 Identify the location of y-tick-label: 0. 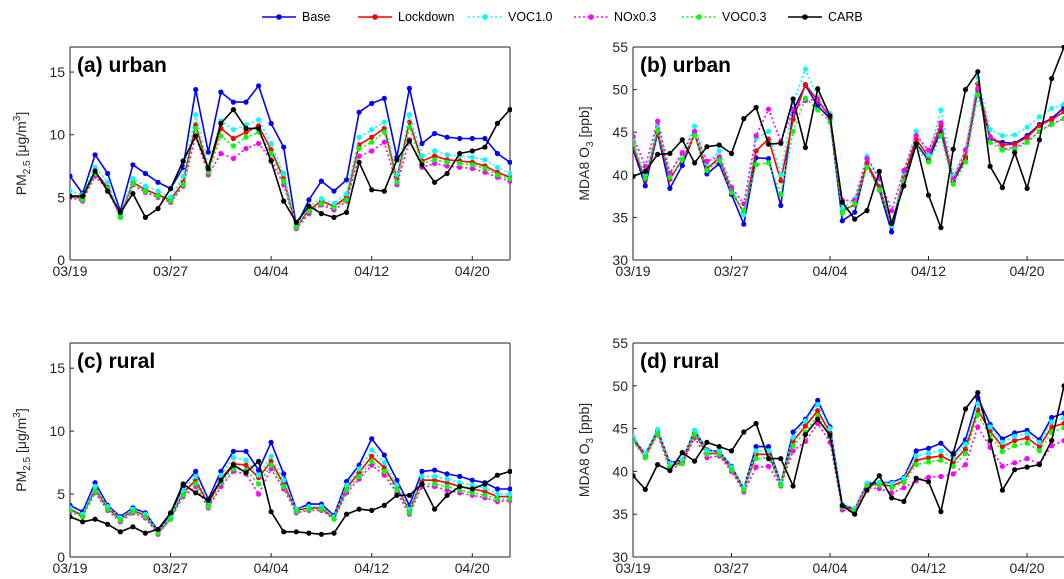
(61, 260).